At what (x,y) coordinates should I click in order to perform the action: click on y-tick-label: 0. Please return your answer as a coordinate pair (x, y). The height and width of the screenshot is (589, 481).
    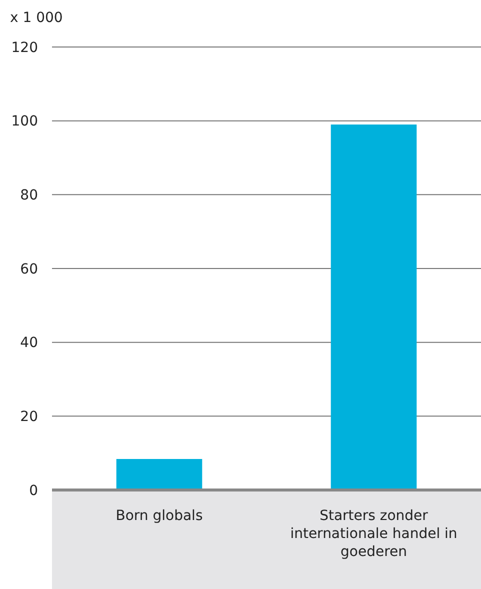
    Looking at the image, I should click on (33, 490).